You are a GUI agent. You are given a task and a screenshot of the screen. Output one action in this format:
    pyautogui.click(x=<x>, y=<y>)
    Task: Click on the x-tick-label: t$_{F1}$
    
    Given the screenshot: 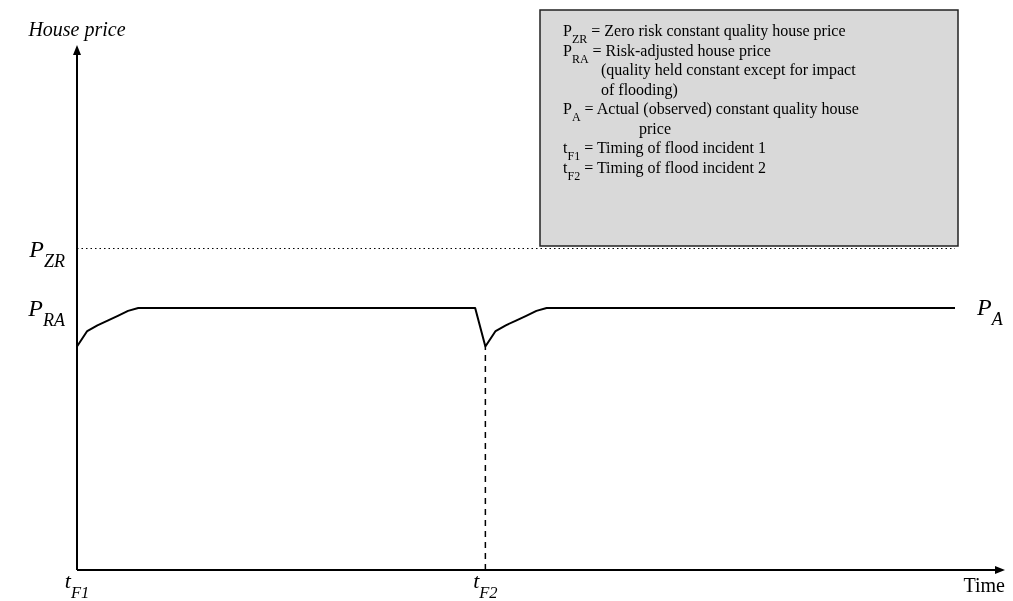 What is the action you would take?
    pyautogui.click(x=77, y=584)
    